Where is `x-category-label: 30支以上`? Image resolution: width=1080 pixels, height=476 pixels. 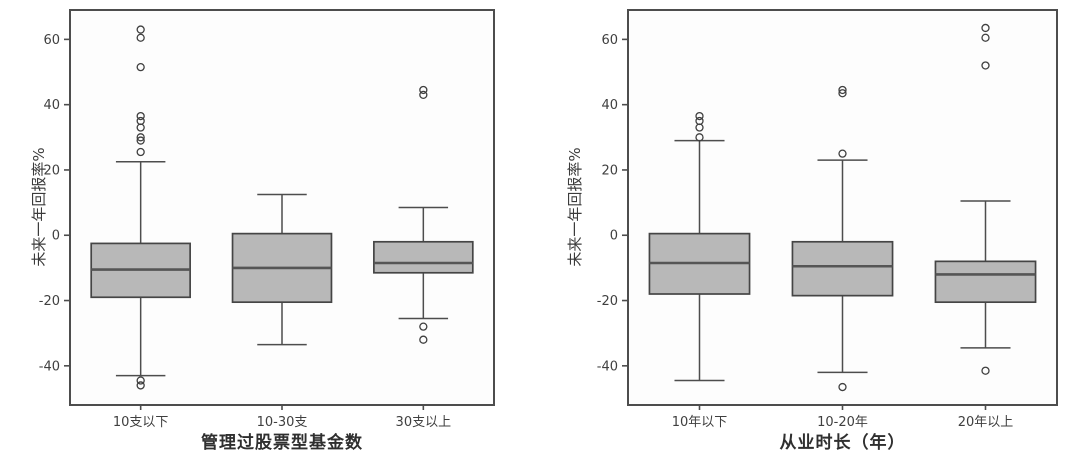
x-category-label: 30支以上 is located at coordinates (424, 422).